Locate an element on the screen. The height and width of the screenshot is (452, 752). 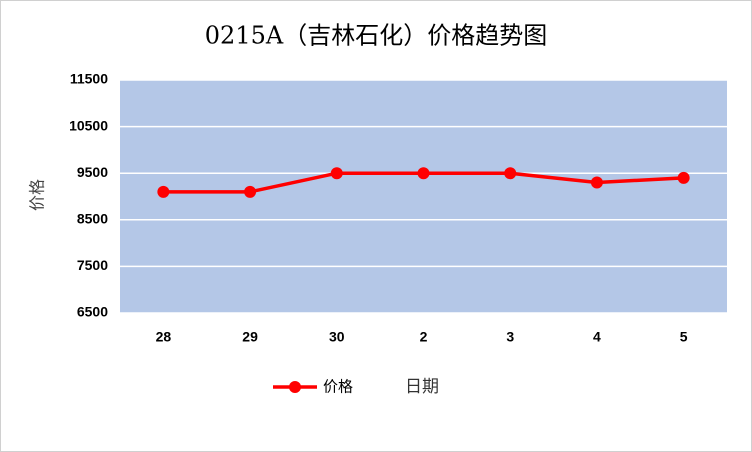
y-tick-label: 6500 is located at coordinates (92, 312).